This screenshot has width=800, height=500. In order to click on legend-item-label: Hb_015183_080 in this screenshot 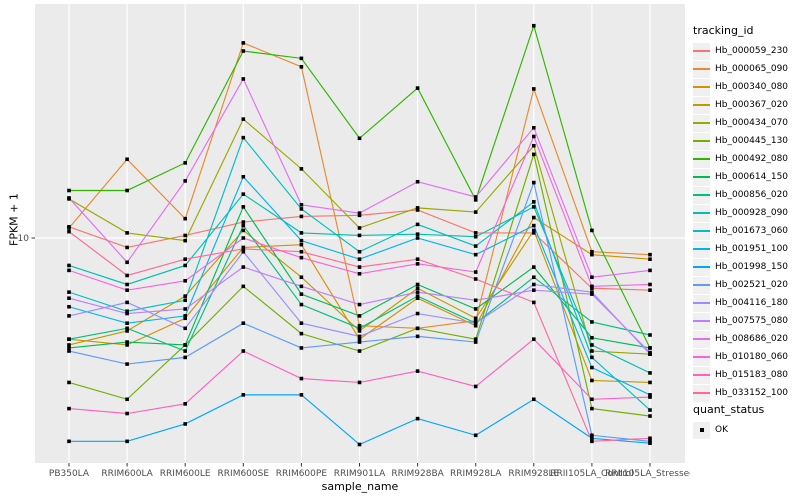, I will do `click(752, 375)`.